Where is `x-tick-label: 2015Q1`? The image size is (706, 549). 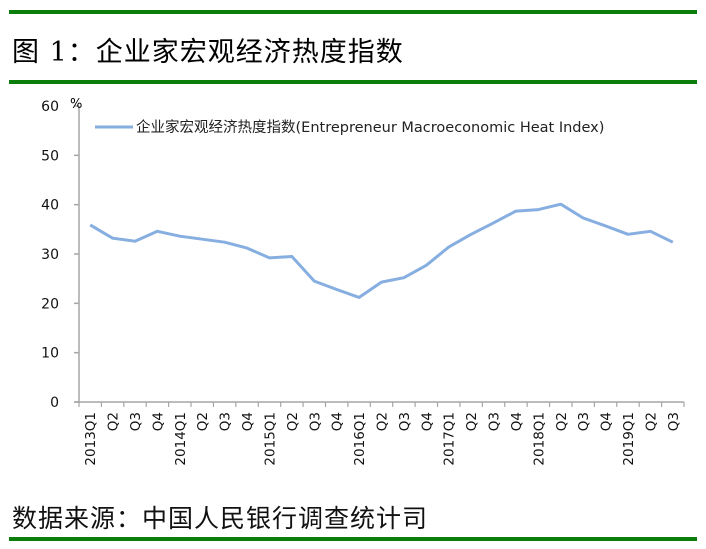 x-tick-label: 2015Q1 is located at coordinates (270, 439).